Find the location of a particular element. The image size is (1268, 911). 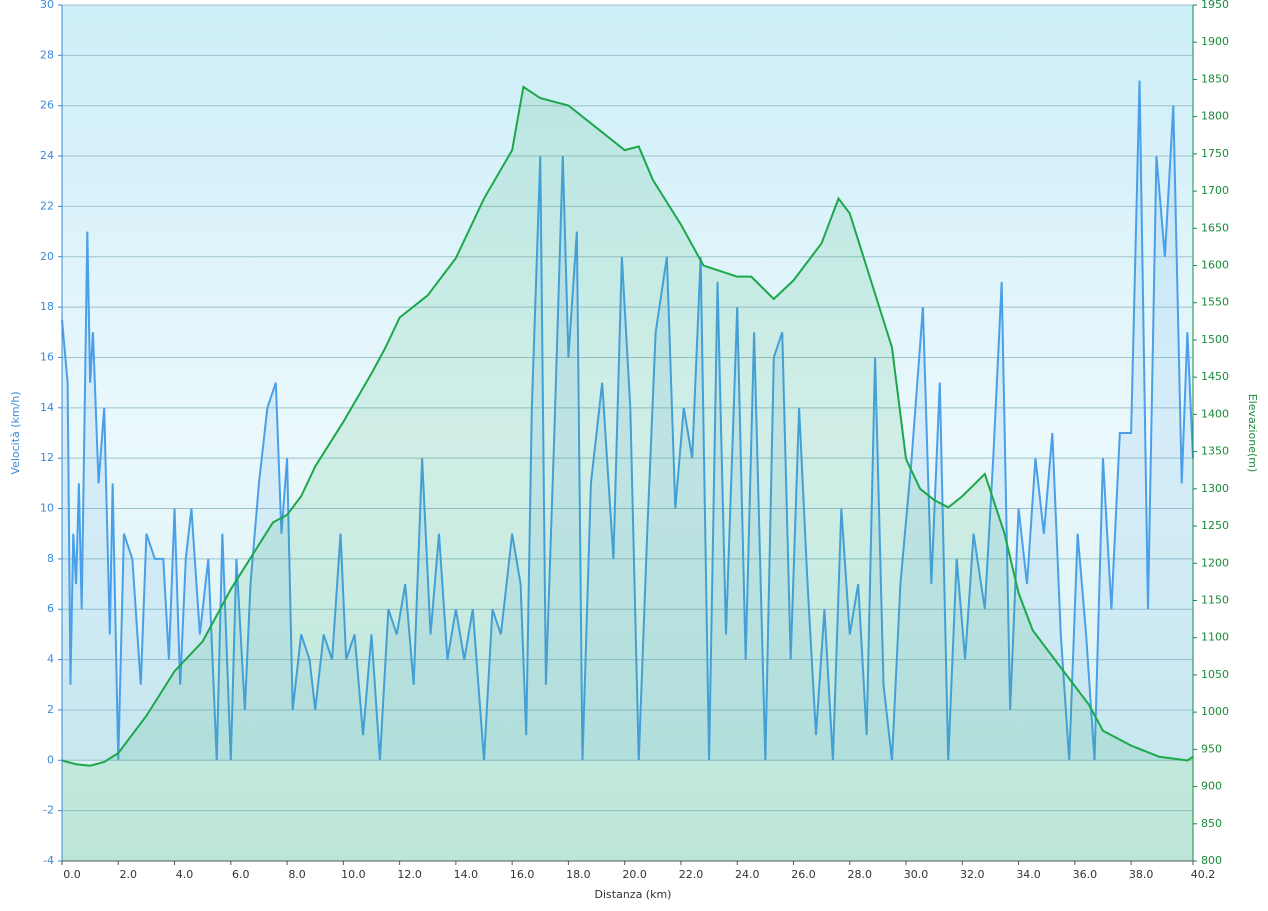

y-tick-label: 0 is located at coordinates (50, 759).